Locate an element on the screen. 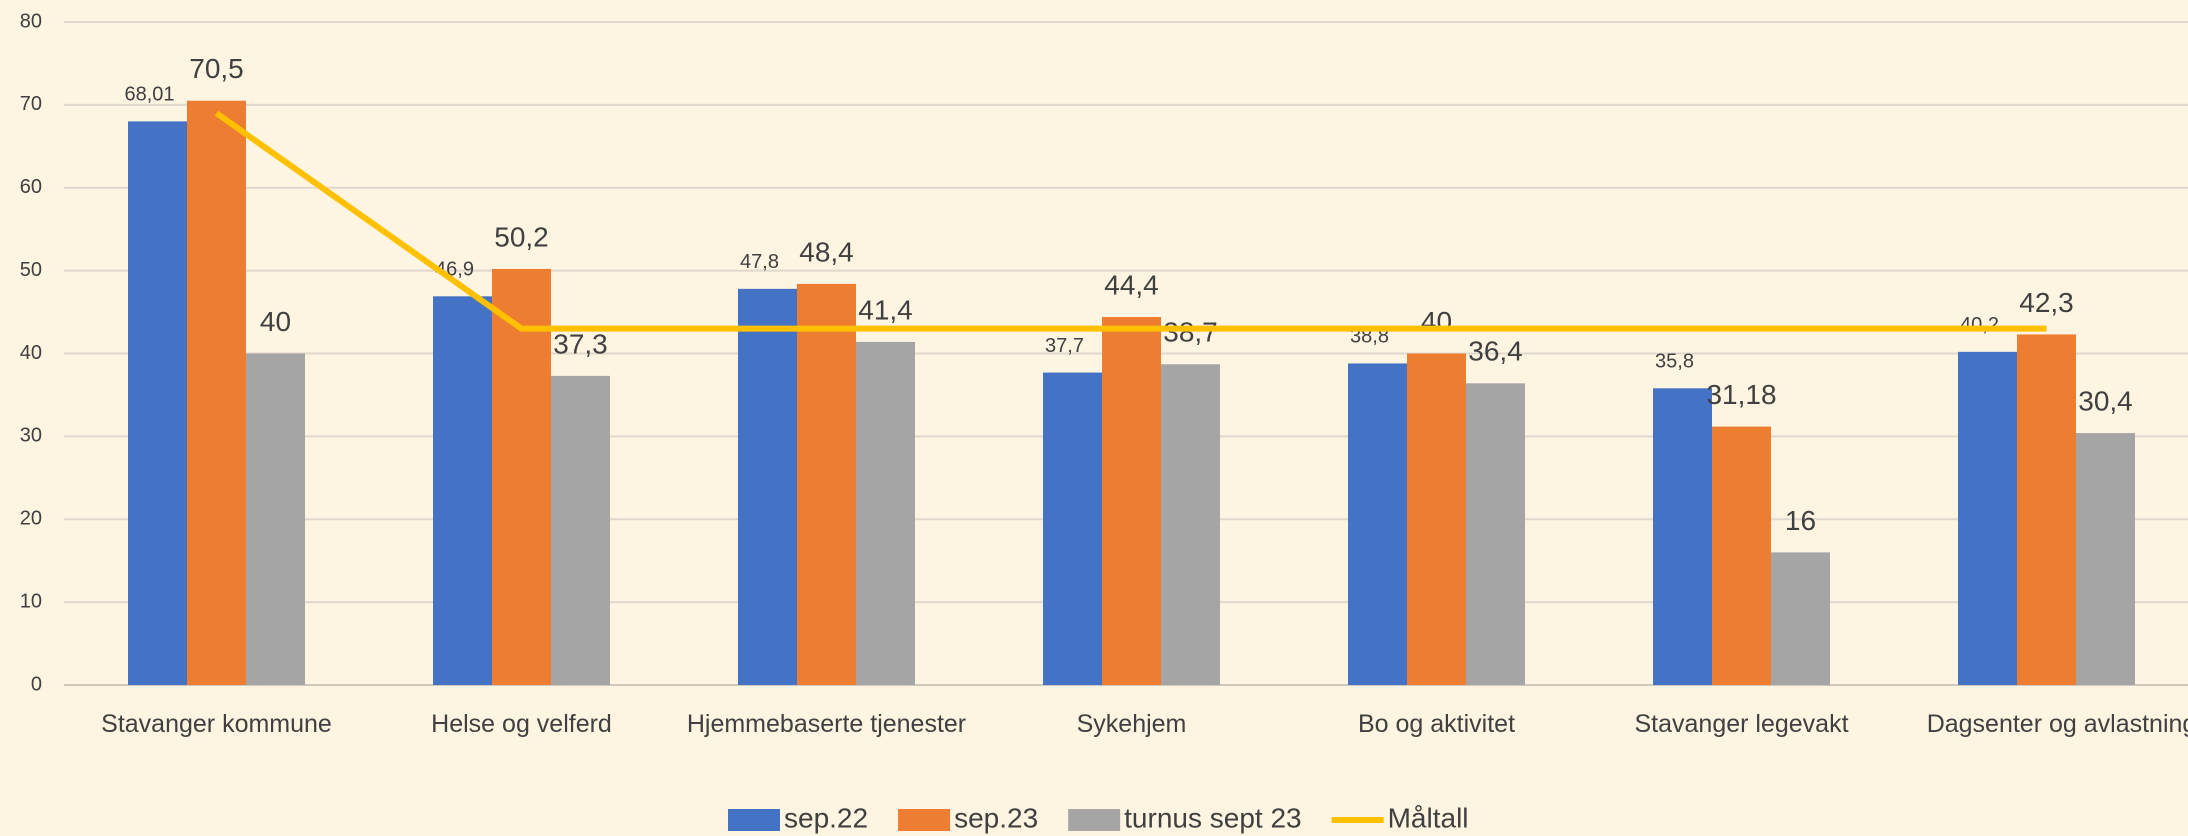 The width and height of the screenshot is (2188, 836). data-label: 47,8 is located at coordinates (759, 262).